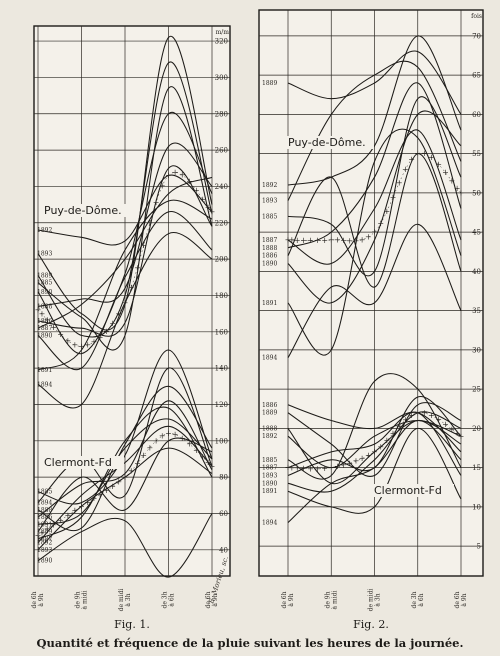 Image resolution: width=500 pixels, height=656 pixels. I want to click on x-tick-label: de midi, so click(371, 600).